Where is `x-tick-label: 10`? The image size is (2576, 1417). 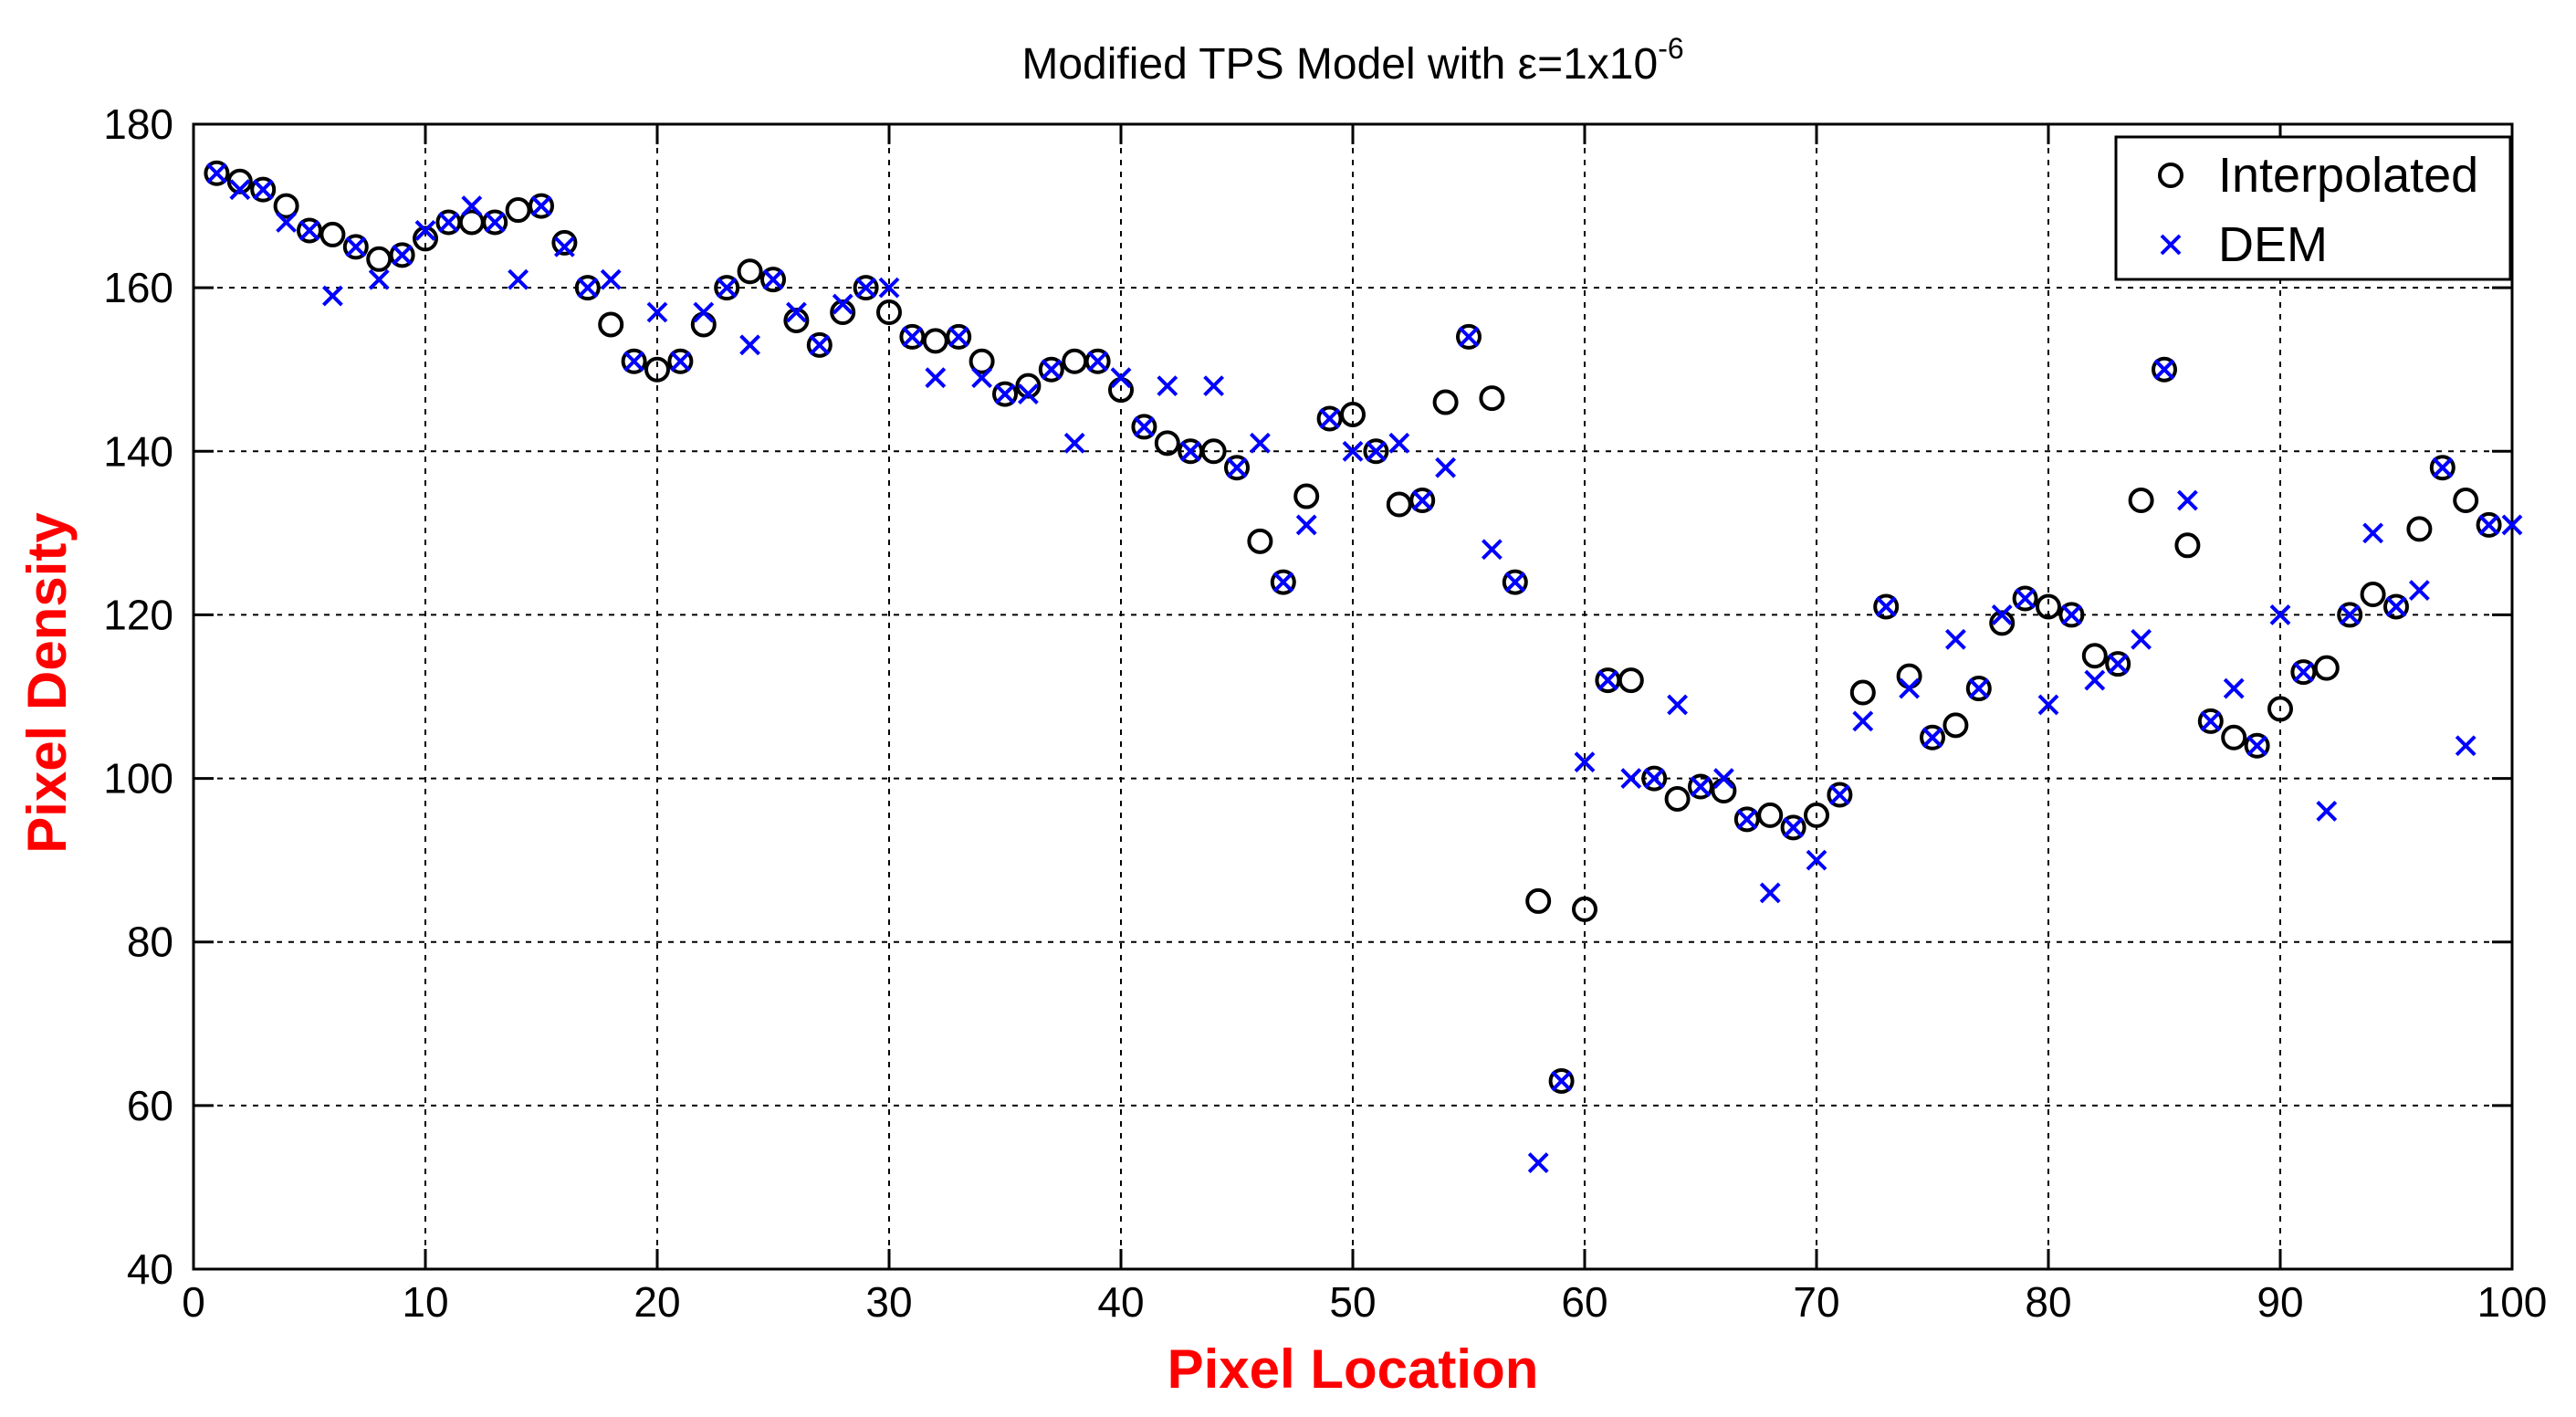
x-tick-label: 10 is located at coordinates (425, 1302).